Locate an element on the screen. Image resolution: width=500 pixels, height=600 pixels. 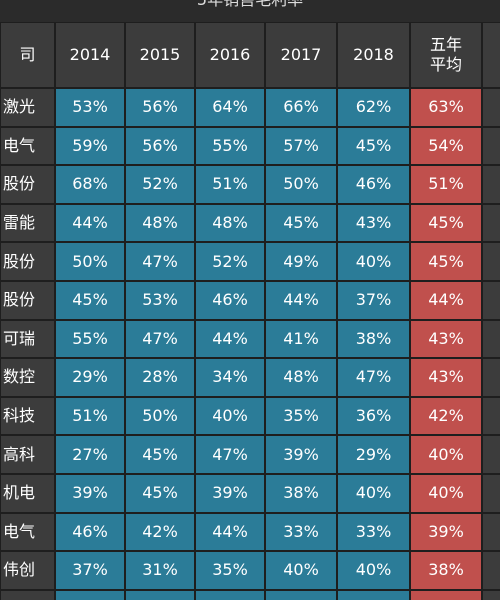
header-cell: 五年 平均 is located at coordinates (446, 55).